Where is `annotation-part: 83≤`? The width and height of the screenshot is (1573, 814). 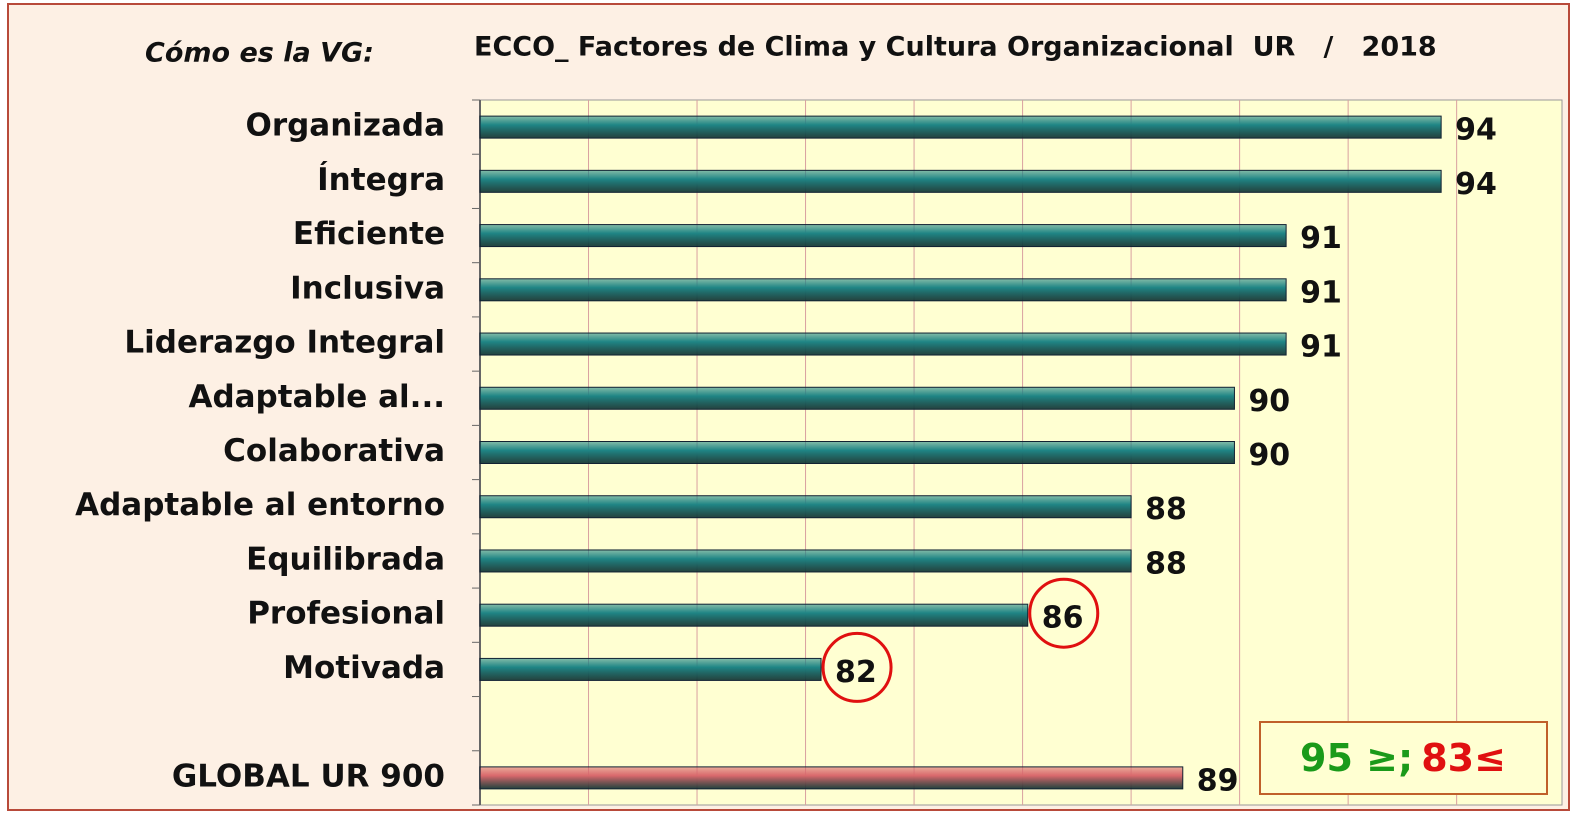 annotation-part: 83≤ is located at coordinates (1463, 758).